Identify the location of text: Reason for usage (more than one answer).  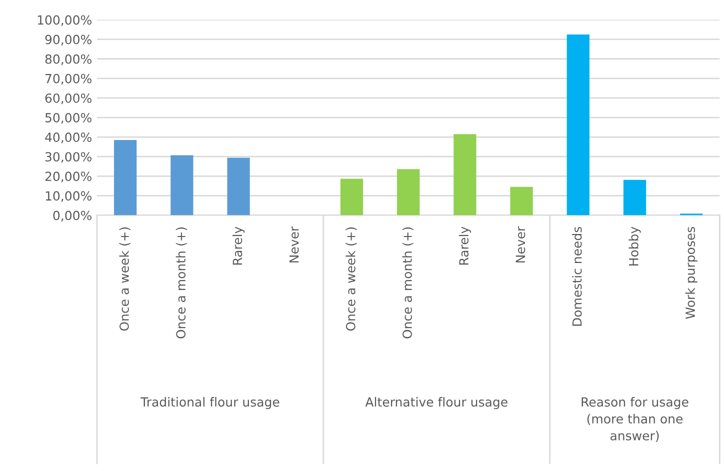
(635, 419).